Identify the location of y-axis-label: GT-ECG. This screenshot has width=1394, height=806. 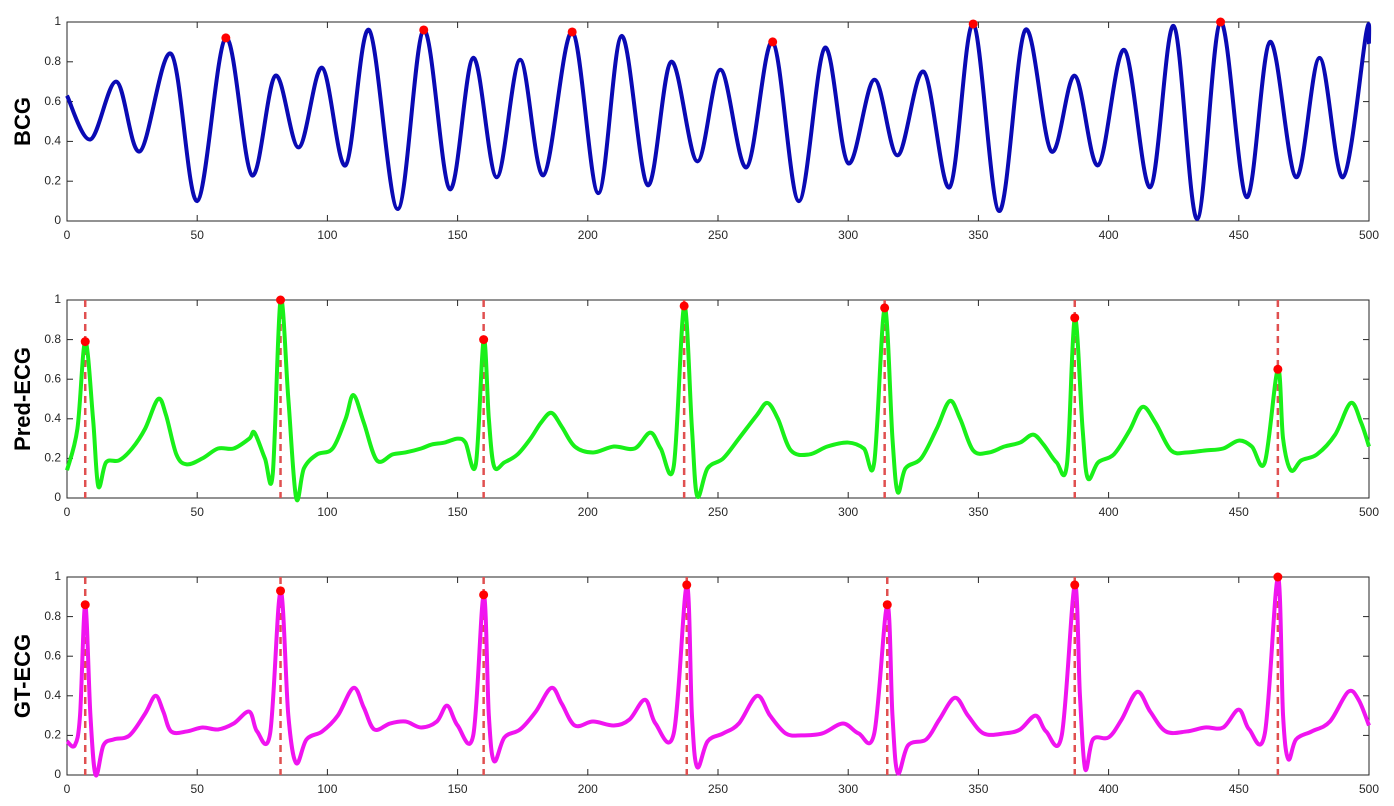
(22, 676).